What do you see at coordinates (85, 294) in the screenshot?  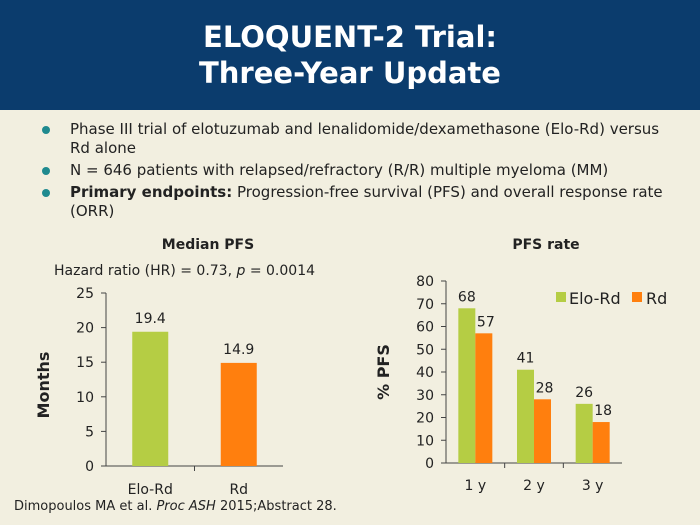 I see `y-tick-label: 25` at bounding box center [85, 294].